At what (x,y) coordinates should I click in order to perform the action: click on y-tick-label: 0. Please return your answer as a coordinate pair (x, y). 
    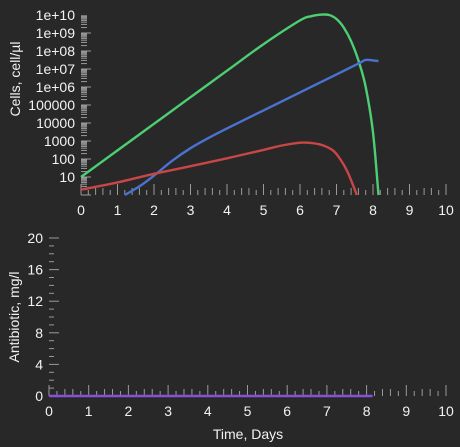
    Looking at the image, I should click on (39, 396).